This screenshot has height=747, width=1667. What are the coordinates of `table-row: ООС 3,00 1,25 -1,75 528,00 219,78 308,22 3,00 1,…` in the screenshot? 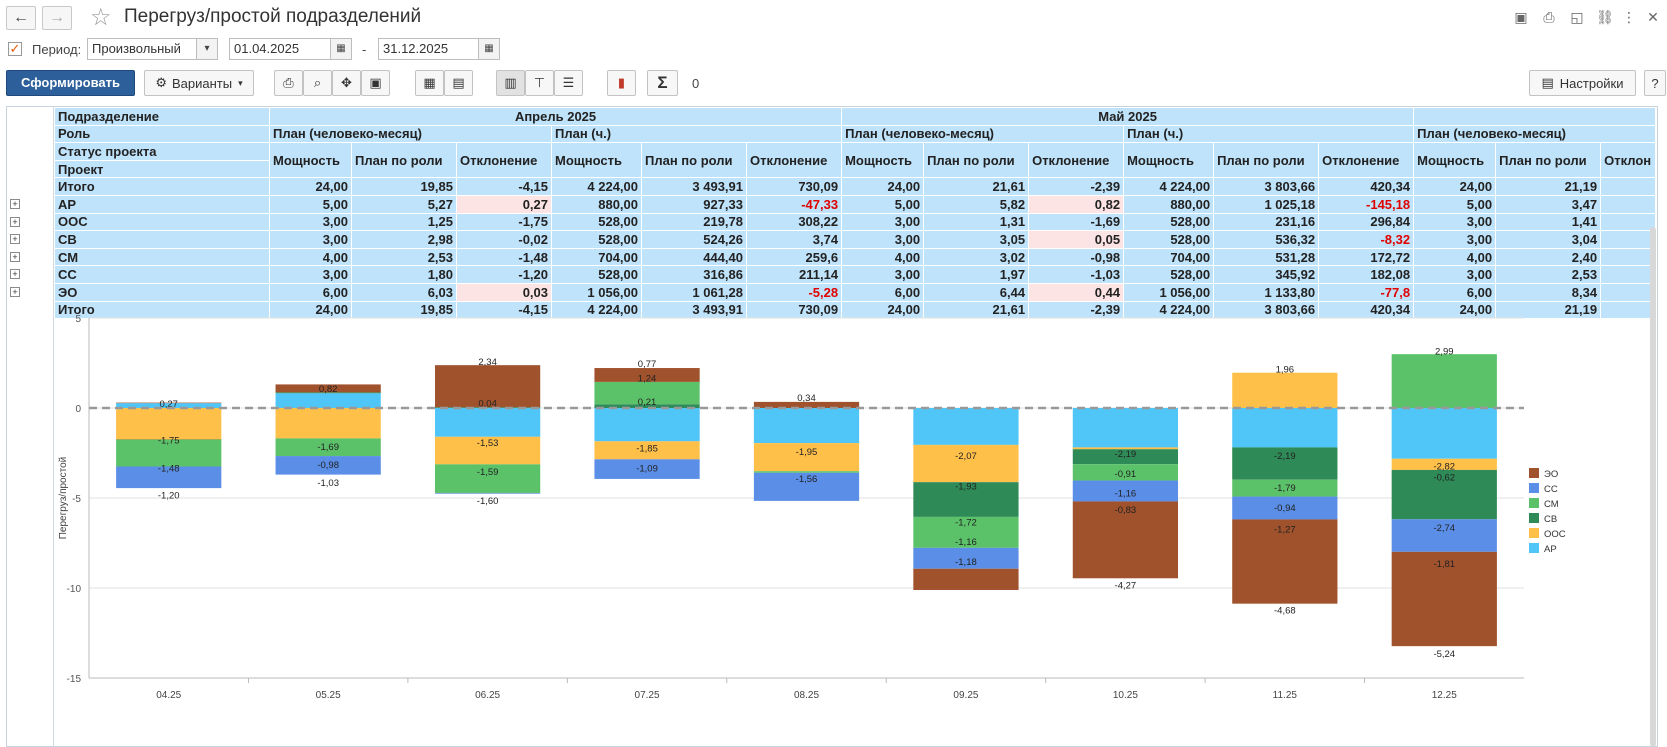 It's located at (855, 222).